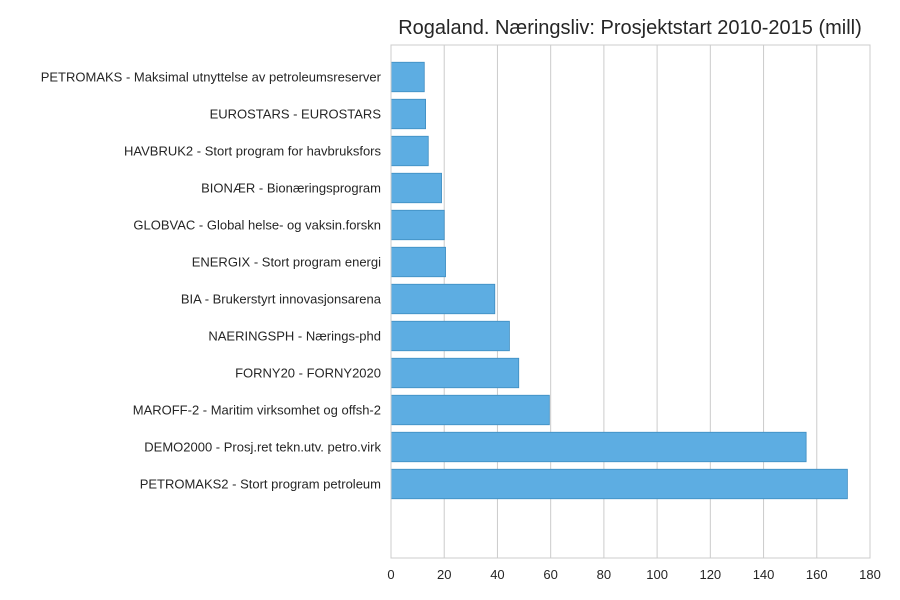 The width and height of the screenshot is (900, 600). Describe the element at coordinates (817, 574) in the screenshot. I see `x-tick-label: 160` at that location.